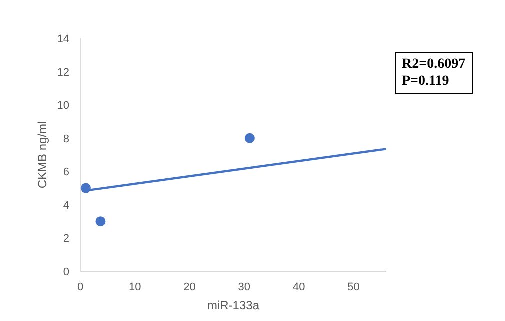  Describe the element at coordinates (63, 106) in the screenshot. I see `y-tick-label: 10` at that location.